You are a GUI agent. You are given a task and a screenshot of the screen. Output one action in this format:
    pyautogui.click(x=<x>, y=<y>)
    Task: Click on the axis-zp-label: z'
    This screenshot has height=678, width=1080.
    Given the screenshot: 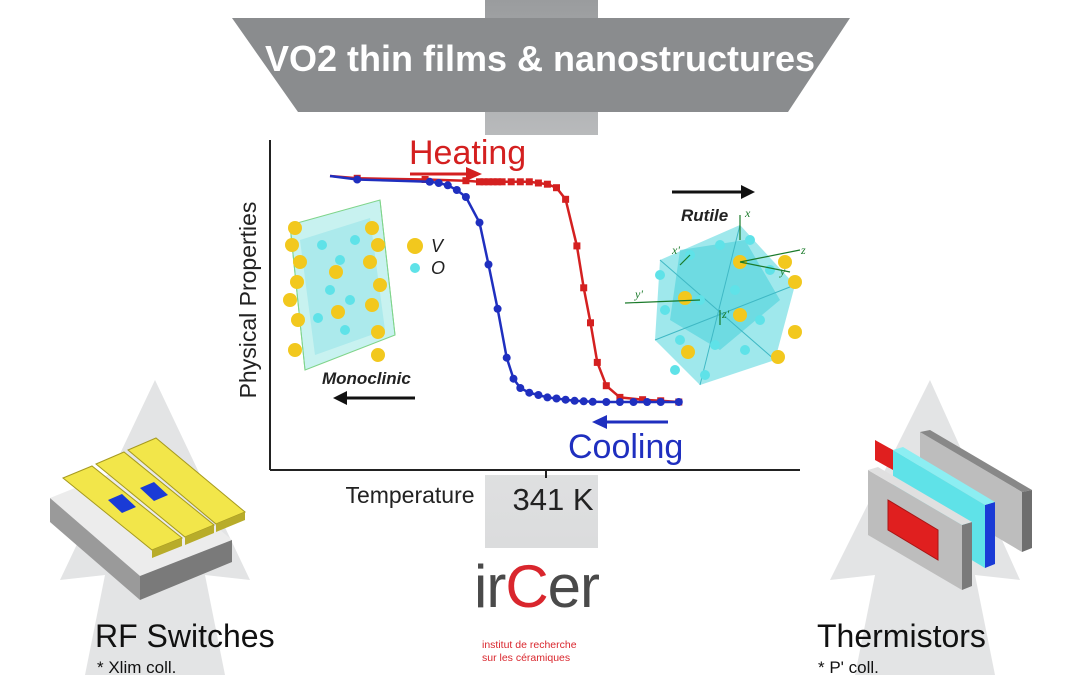 What is the action you would take?
    pyautogui.click(x=725, y=314)
    